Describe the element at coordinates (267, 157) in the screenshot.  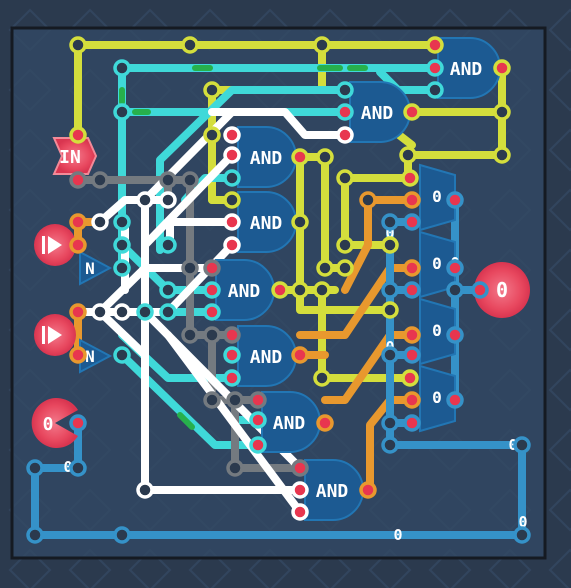
I see `and-gate-3: AND` at that location.